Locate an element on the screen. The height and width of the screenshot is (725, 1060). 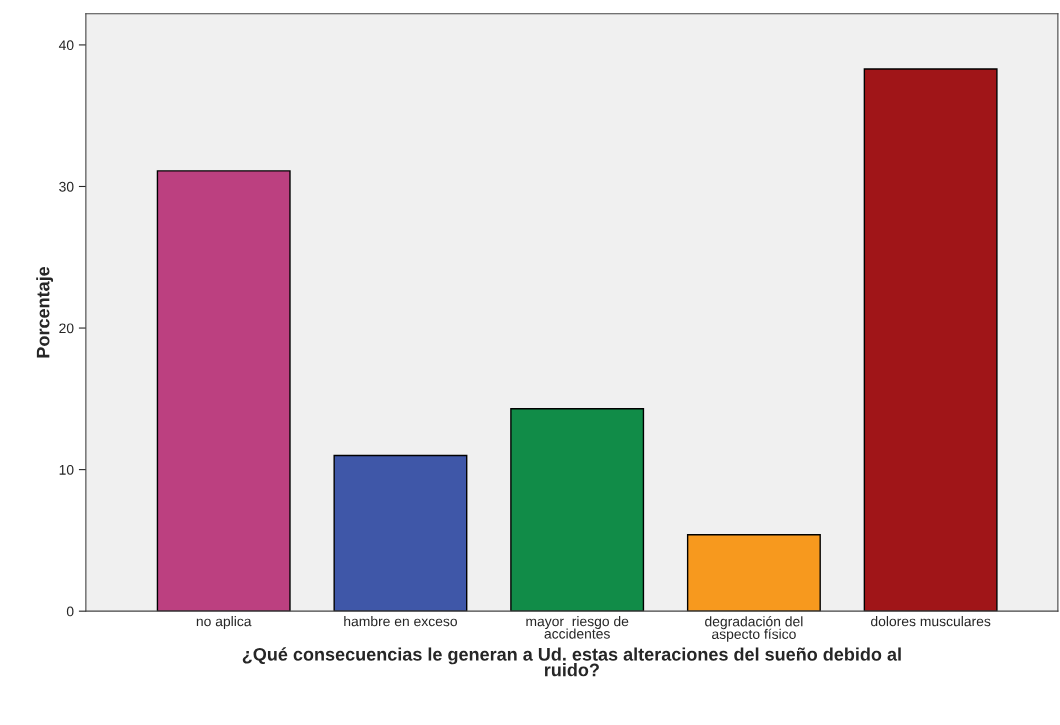
x-tick-label: degradación del aspecto físico is located at coordinates (754, 629).